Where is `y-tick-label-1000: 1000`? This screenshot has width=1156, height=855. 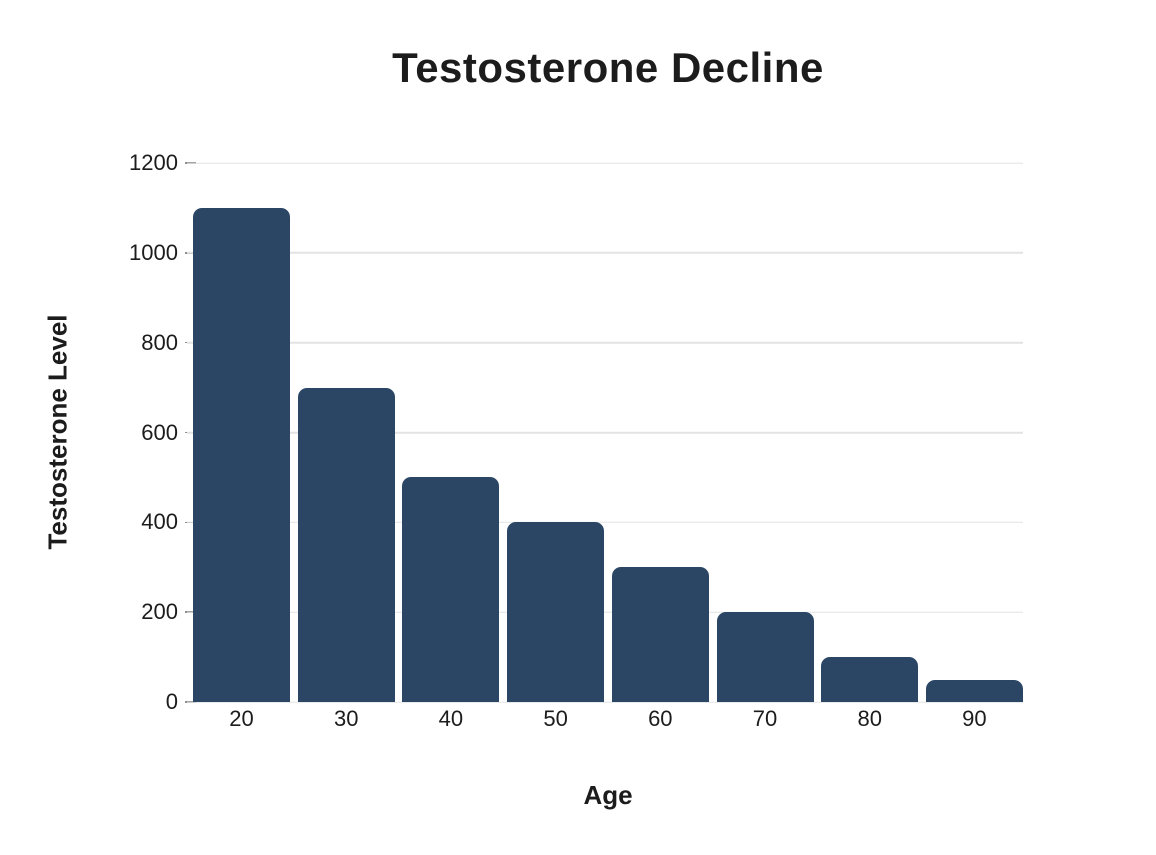
y-tick-label-1000: 1000 is located at coordinates (153, 252).